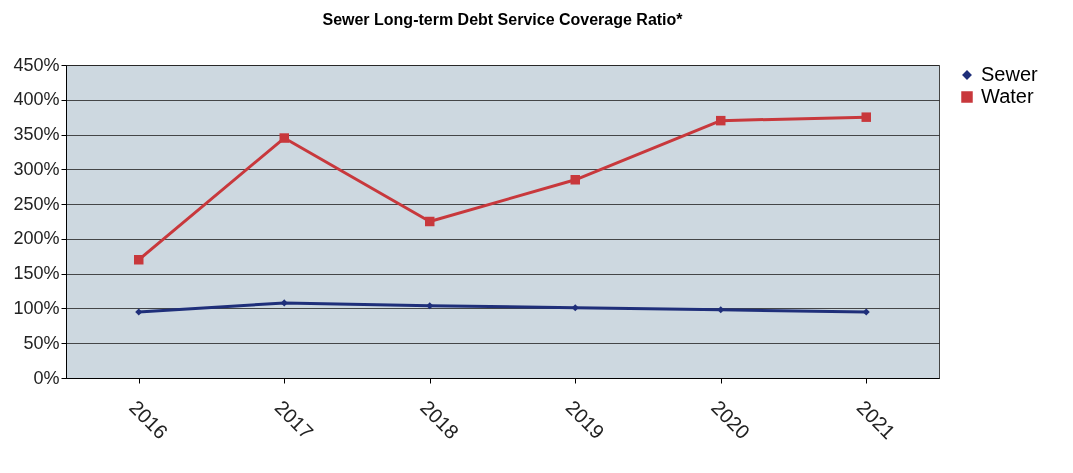 The image size is (1073, 473). What do you see at coordinates (36, 64) in the screenshot?
I see `y-tick-label: 450%` at bounding box center [36, 64].